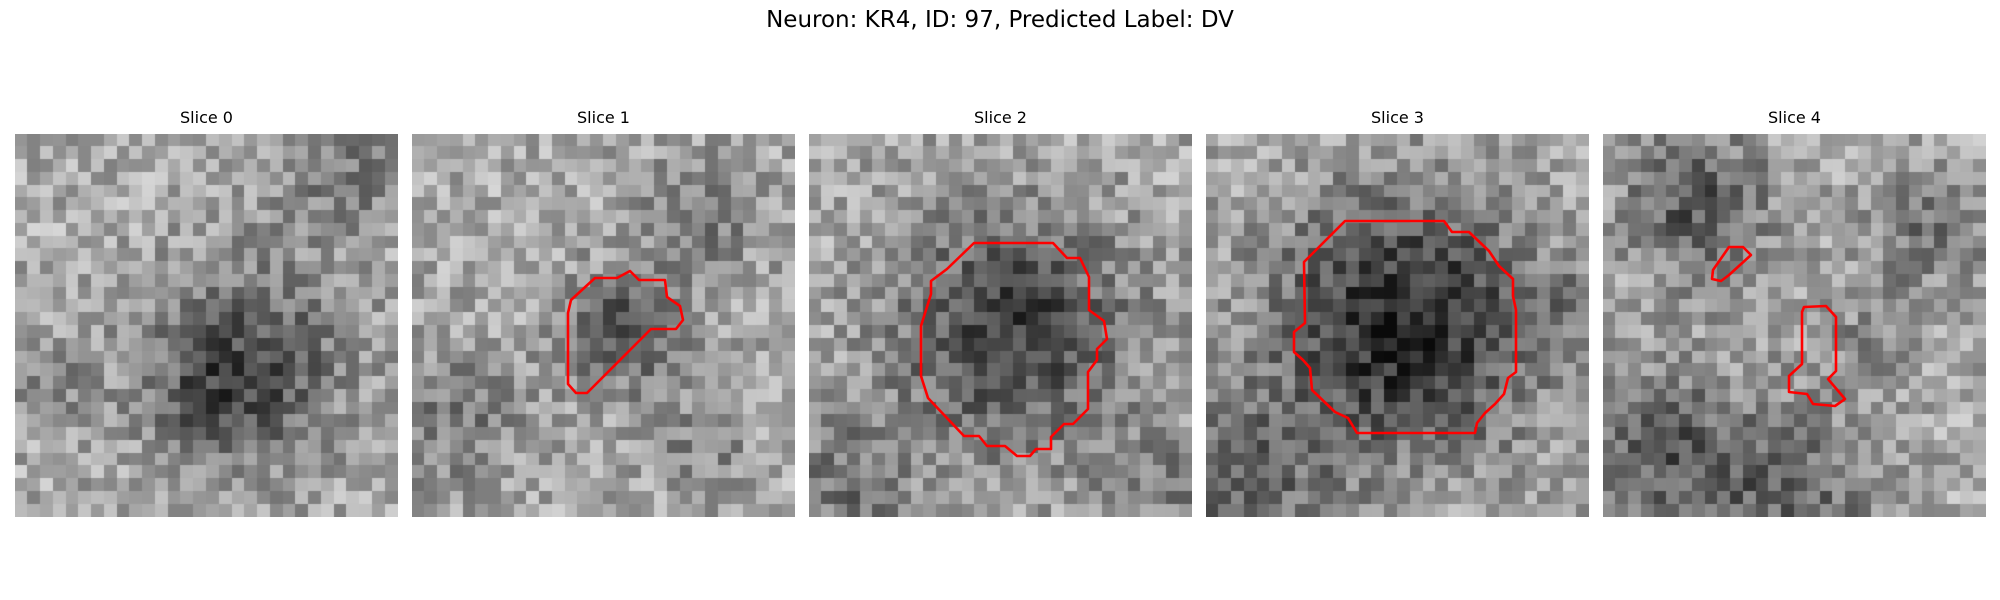  What do you see at coordinates (603, 117) in the screenshot?
I see `slice-title: Slice 1` at bounding box center [603, 117].